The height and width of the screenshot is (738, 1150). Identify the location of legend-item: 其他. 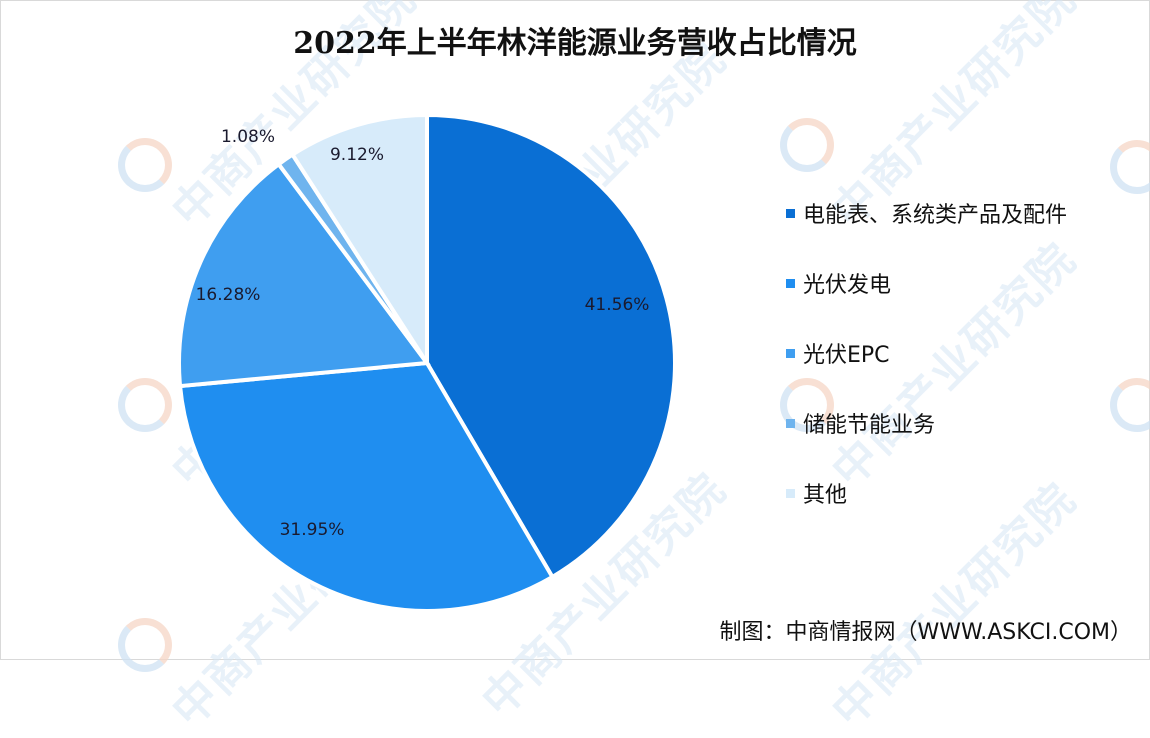
(926, 493).